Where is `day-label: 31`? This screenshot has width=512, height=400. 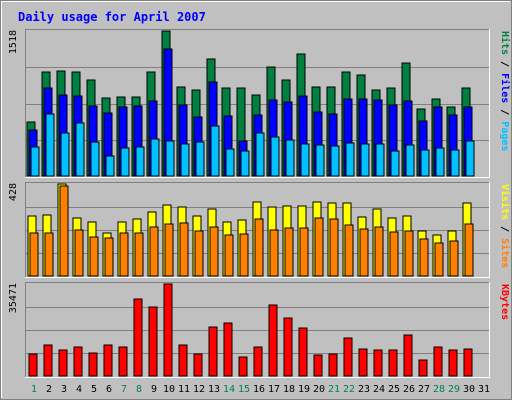 day-label: 31 is located at coordinates (484, 389).